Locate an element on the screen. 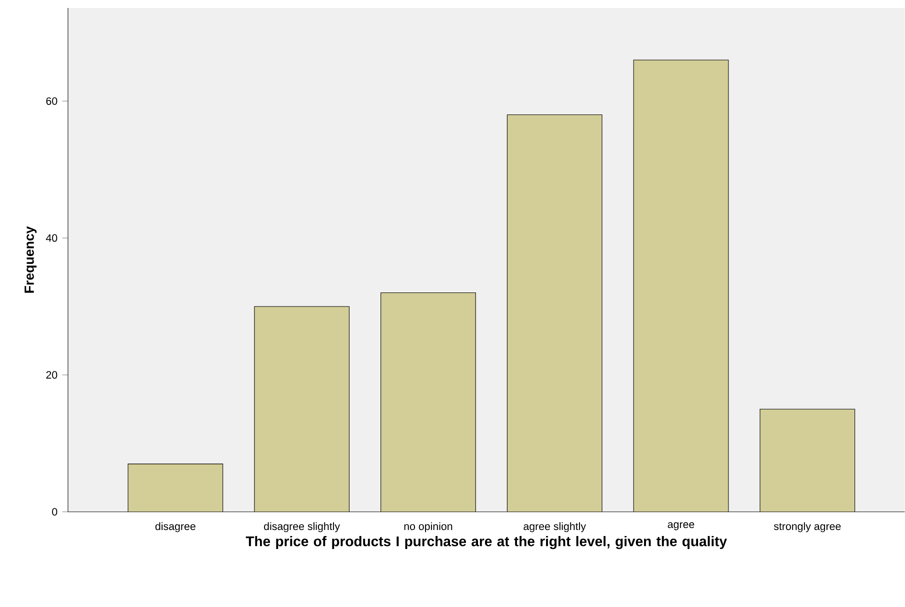  x-axis-title: The price of products I purchase are at the right level, given the quality is located at coordinates (486, 543).